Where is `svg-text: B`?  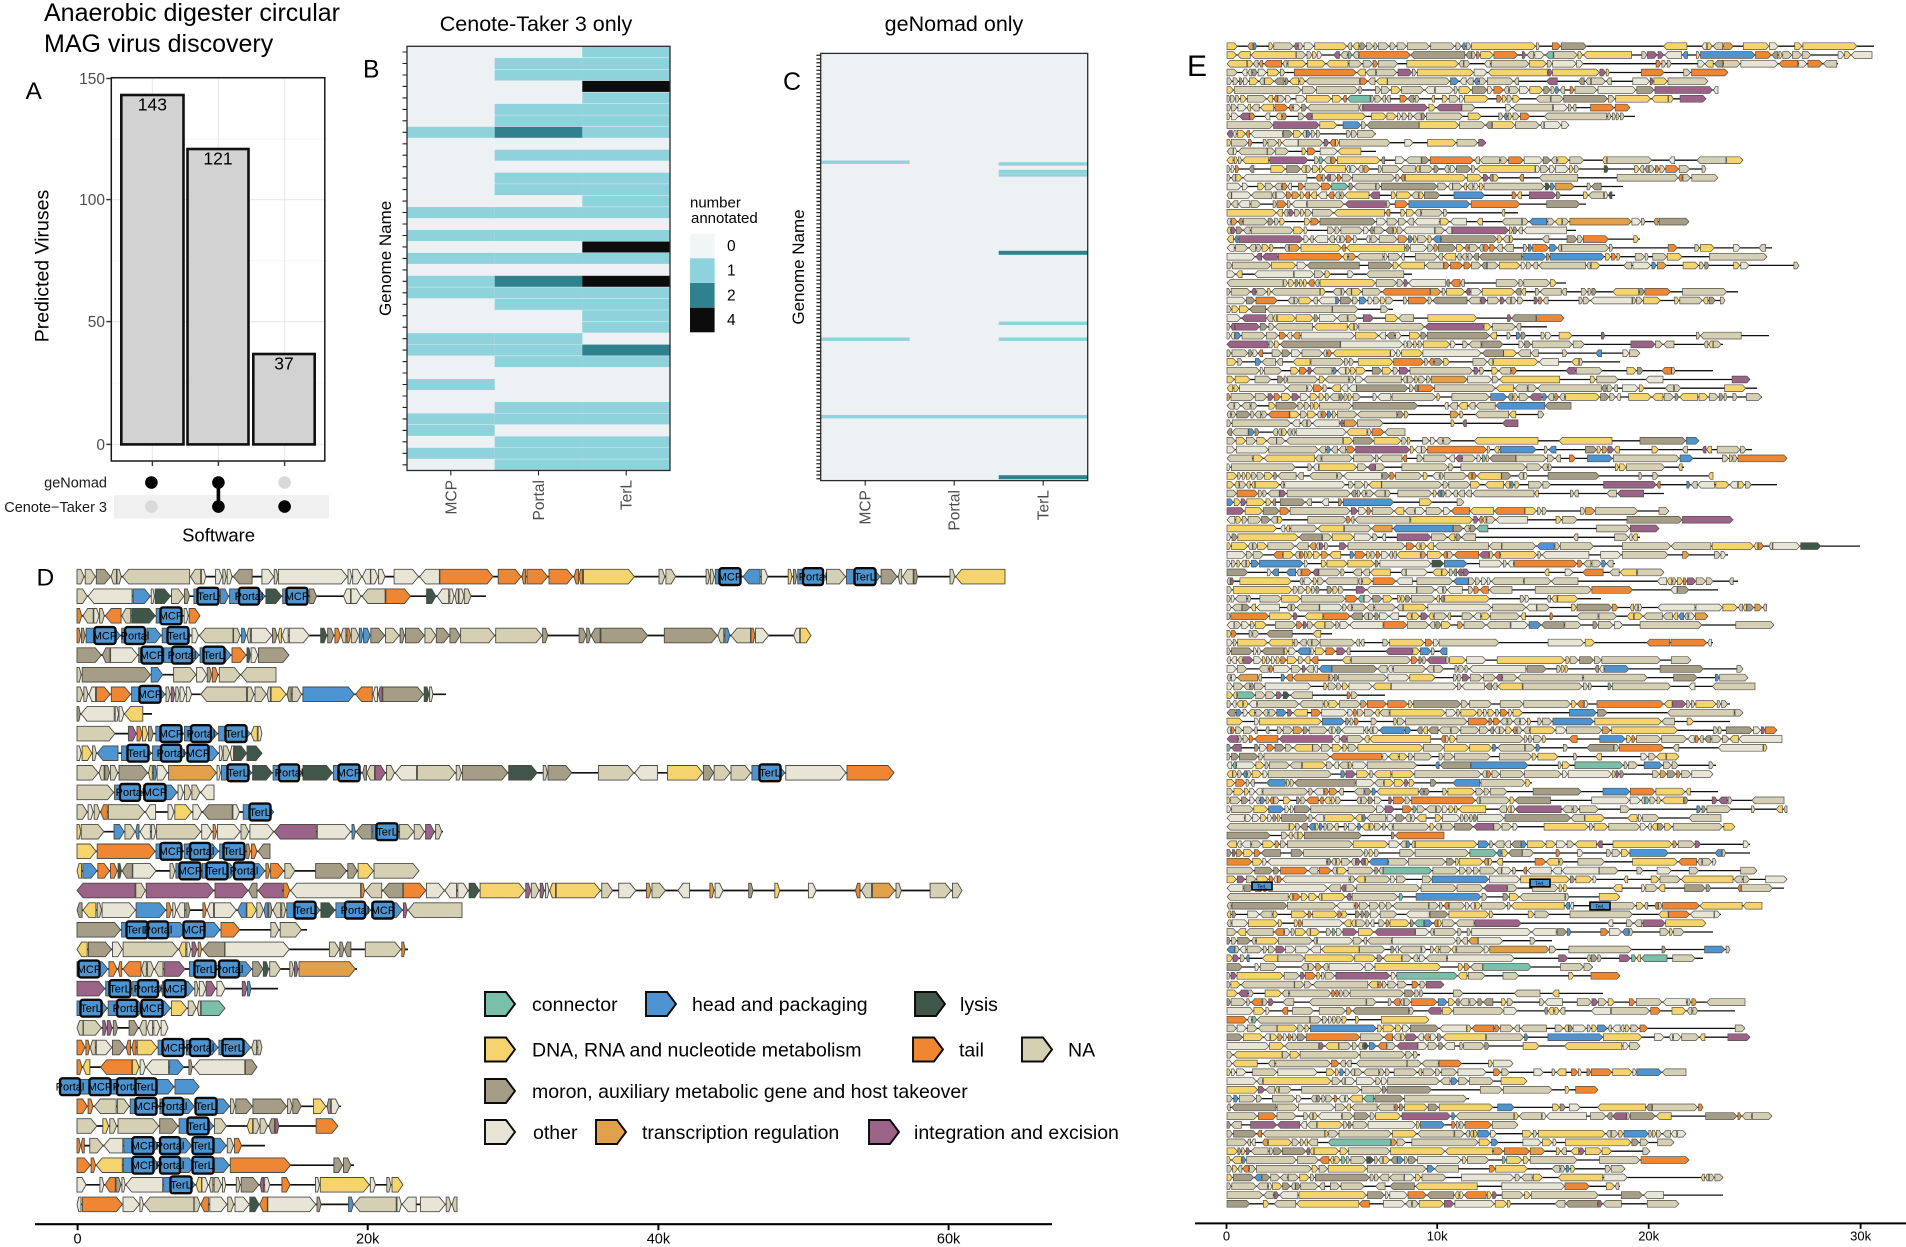
svg-text: B is located at coordinates (371, 70).